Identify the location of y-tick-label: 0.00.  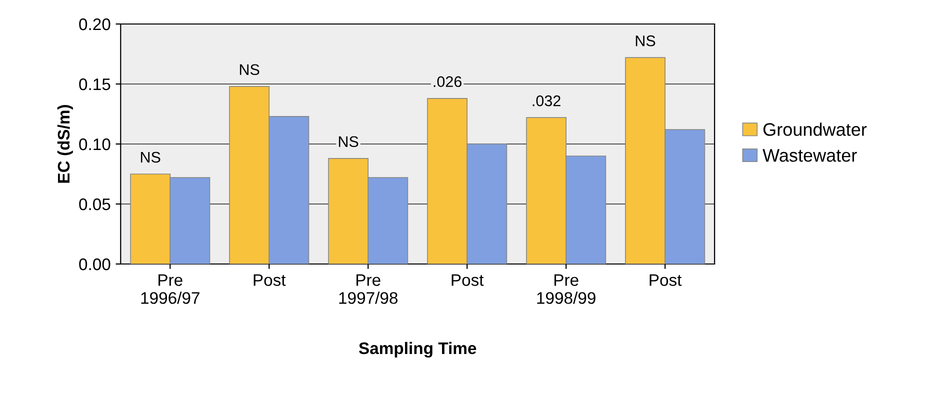
(94, 264).